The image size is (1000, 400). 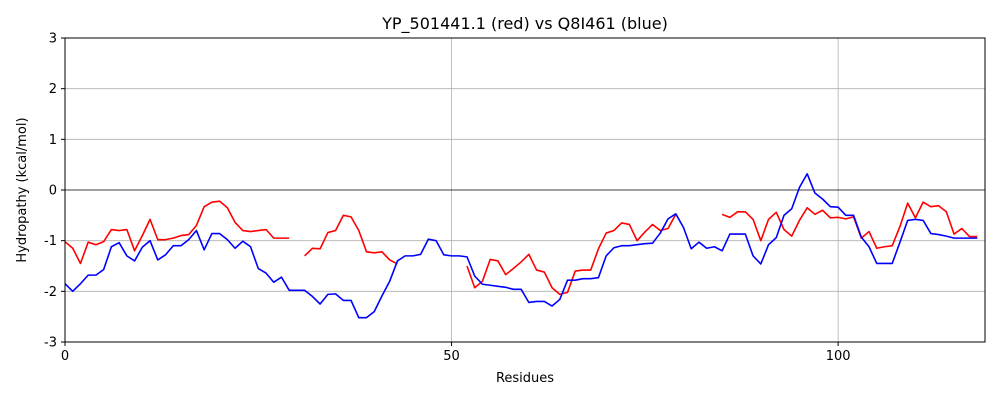 What do you see at coordinates (451, 356) in the screenshot?
I see `x-tick-label: 50` at bounding box center [451, 356].